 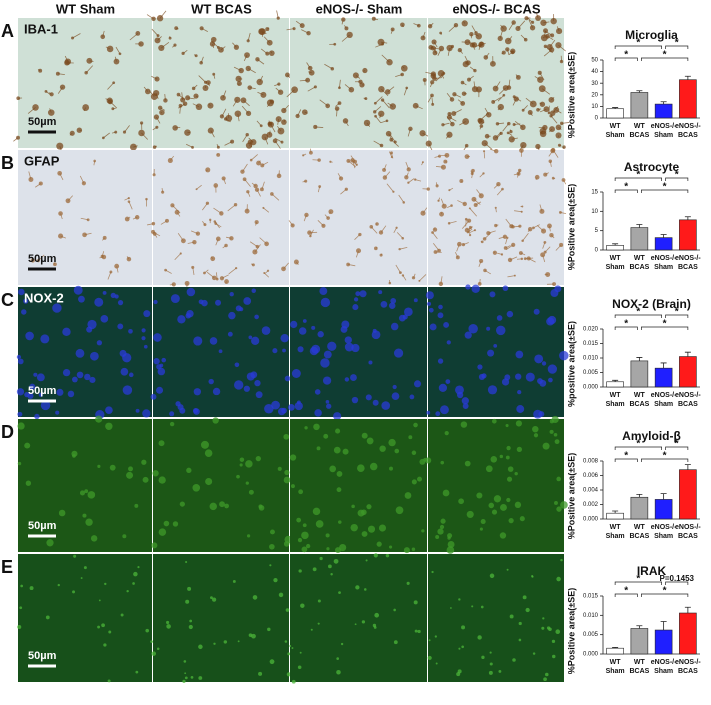 I want to click on x-tick-label: BCAS, so click(x=688, y=404).